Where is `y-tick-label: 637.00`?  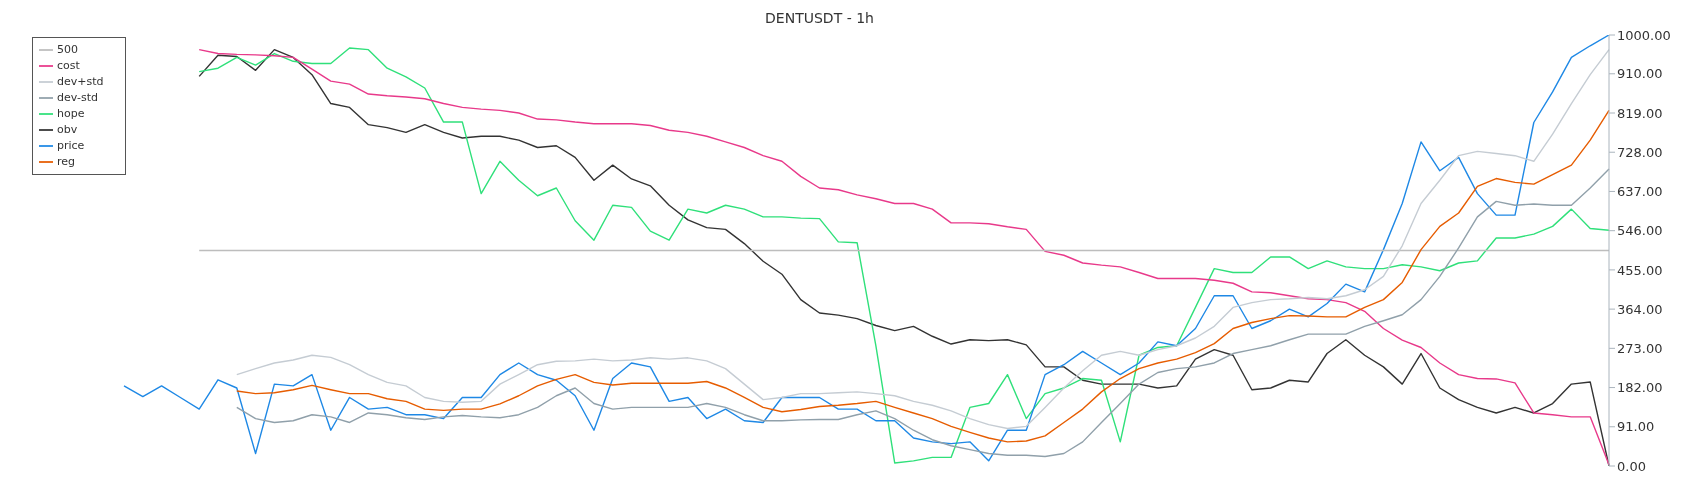 y-tick-label: 637.00 is located at coordinates (1640, 192).